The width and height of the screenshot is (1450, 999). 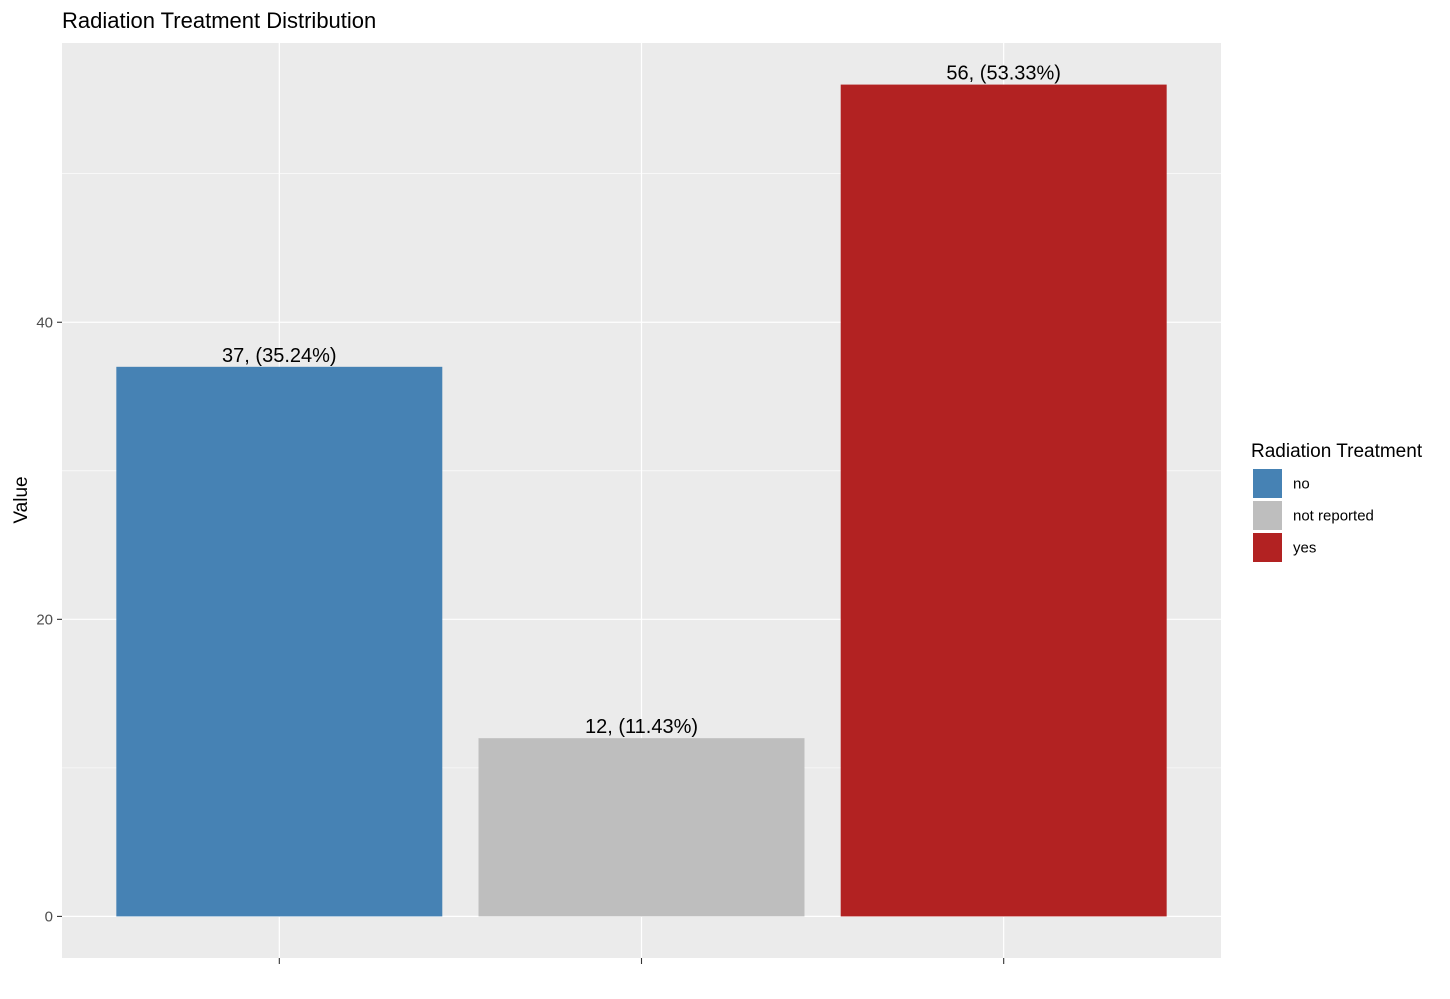 I want to click on y-tick-label: 40, so click(x=44, y=322).